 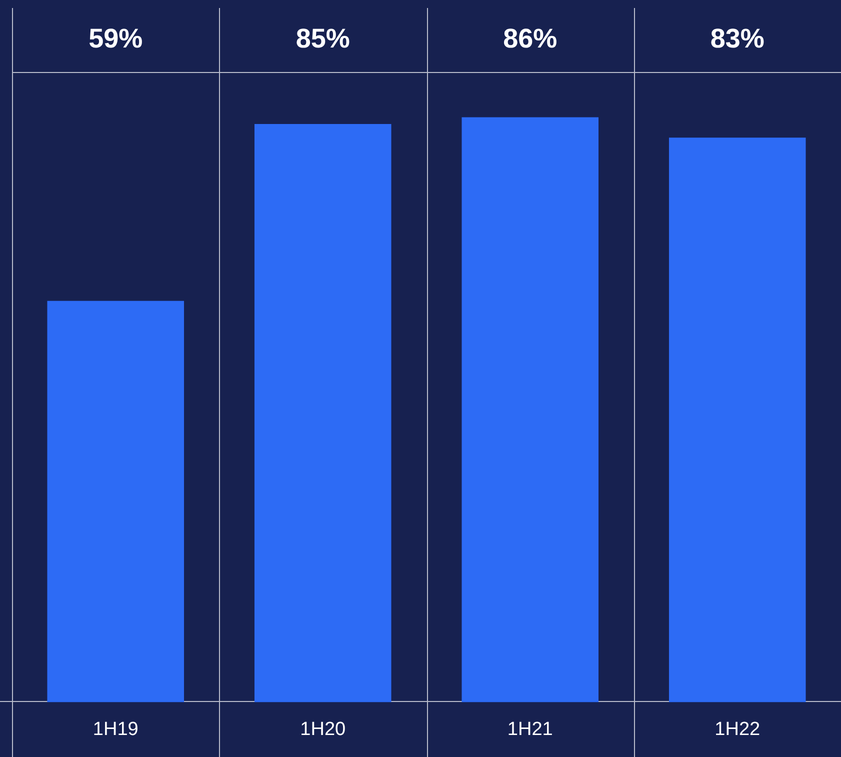 What do you see at coordinates (737, 729) in the screenshot?
I see `x-tick-label: 1H22` at bounding box center [737, 729].